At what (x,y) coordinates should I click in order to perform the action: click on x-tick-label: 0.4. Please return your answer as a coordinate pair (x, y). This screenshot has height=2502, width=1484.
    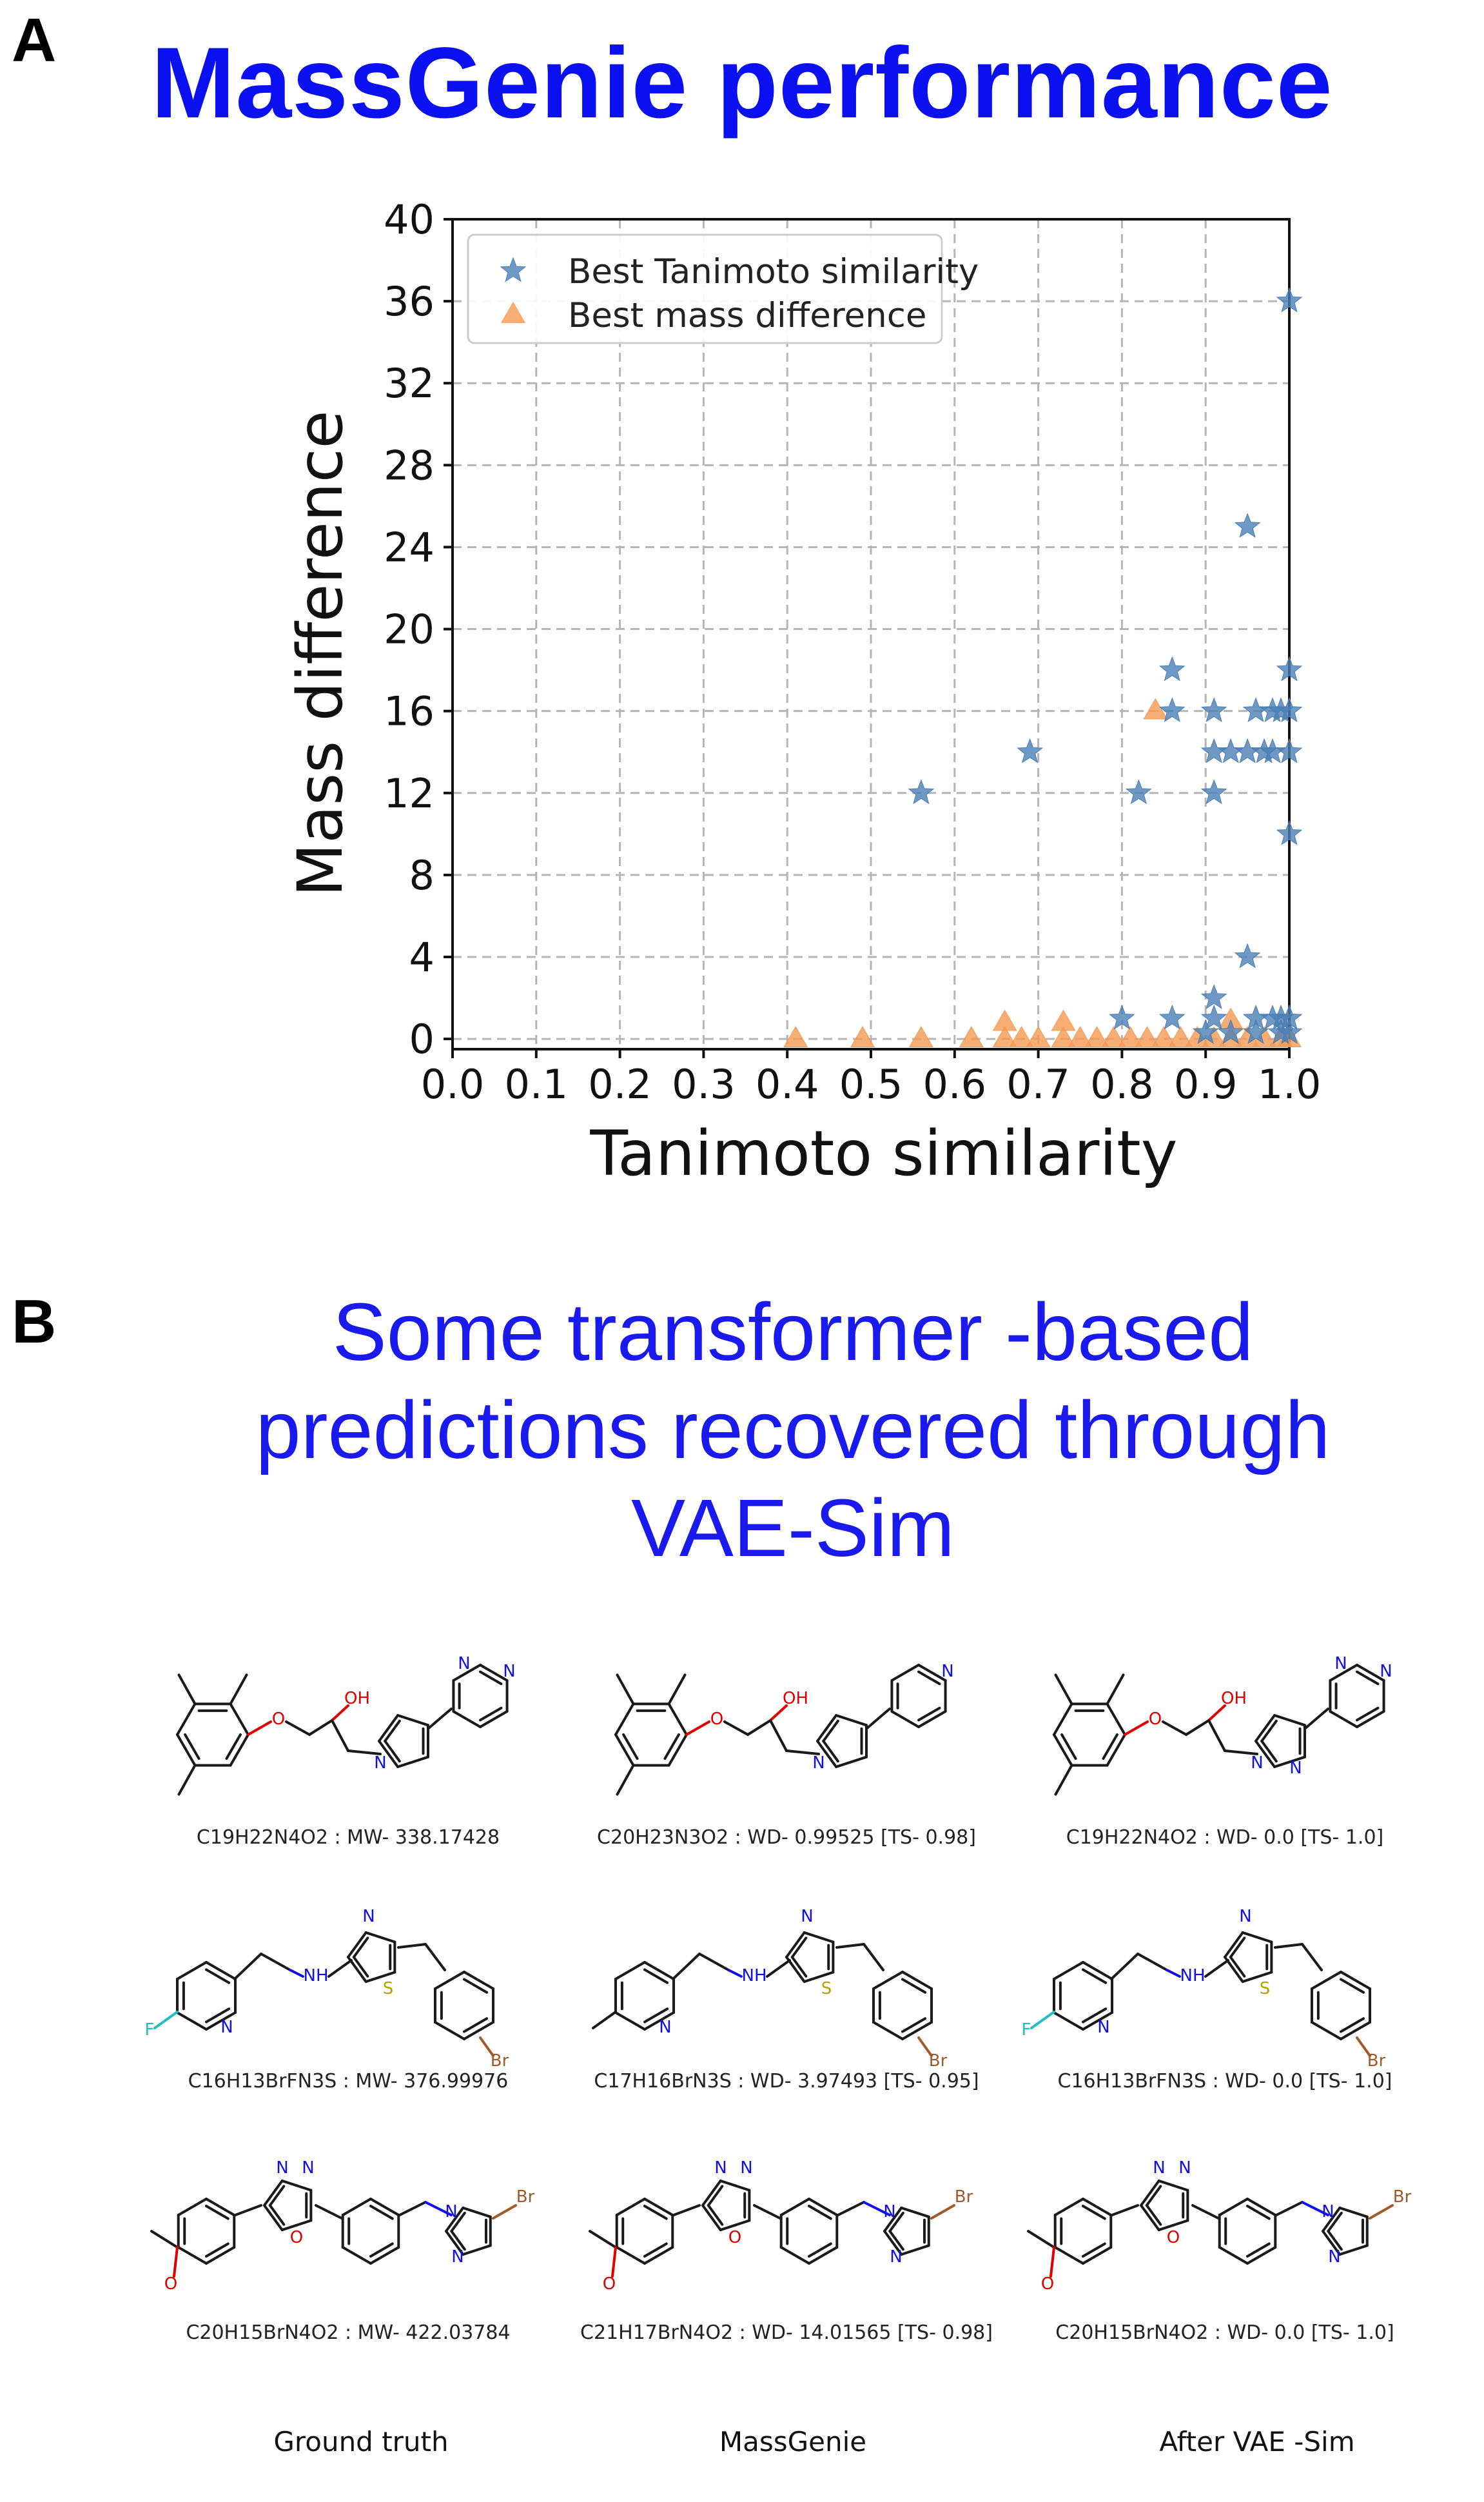
    Looking at the image, I should click on (787, 1084).